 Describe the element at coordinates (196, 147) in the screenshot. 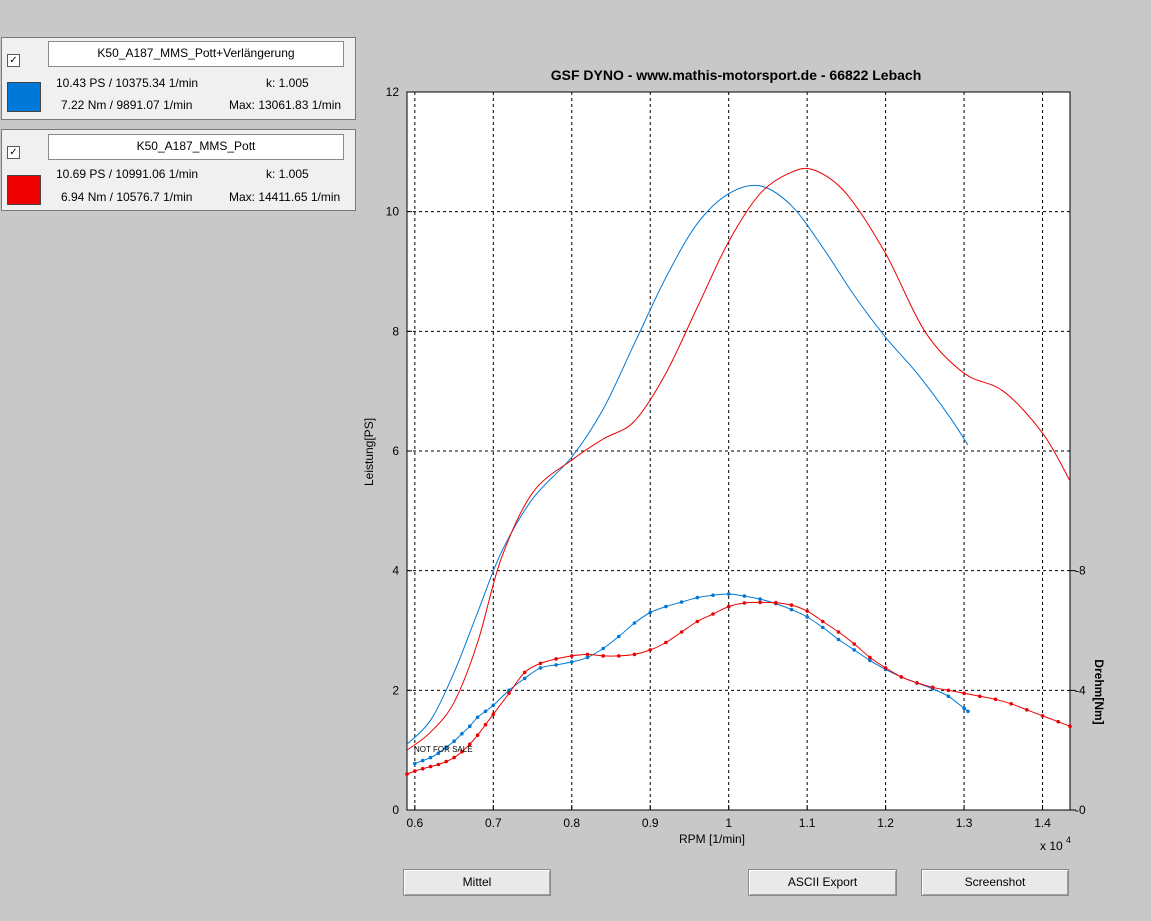

I see `run-2-name-field: K50_A187_MMS_Pott` at that location.